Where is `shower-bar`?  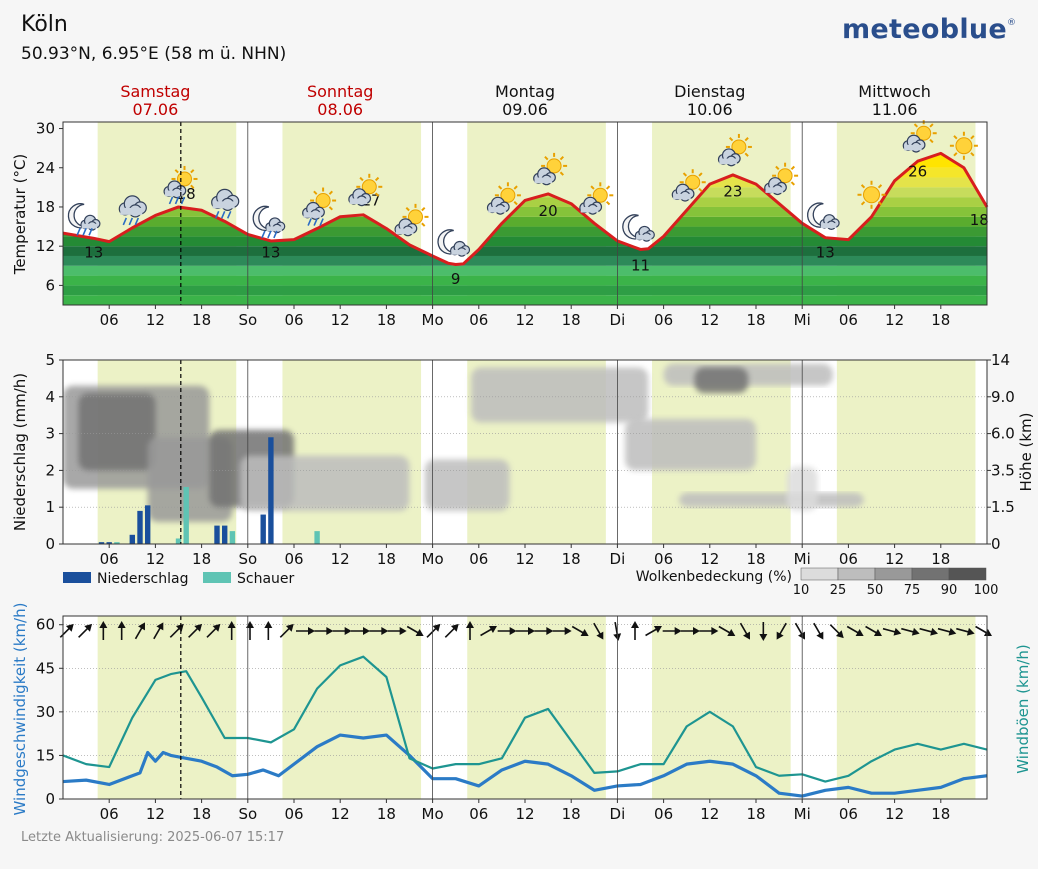
shower-bar is located at coordinates (117, 543).